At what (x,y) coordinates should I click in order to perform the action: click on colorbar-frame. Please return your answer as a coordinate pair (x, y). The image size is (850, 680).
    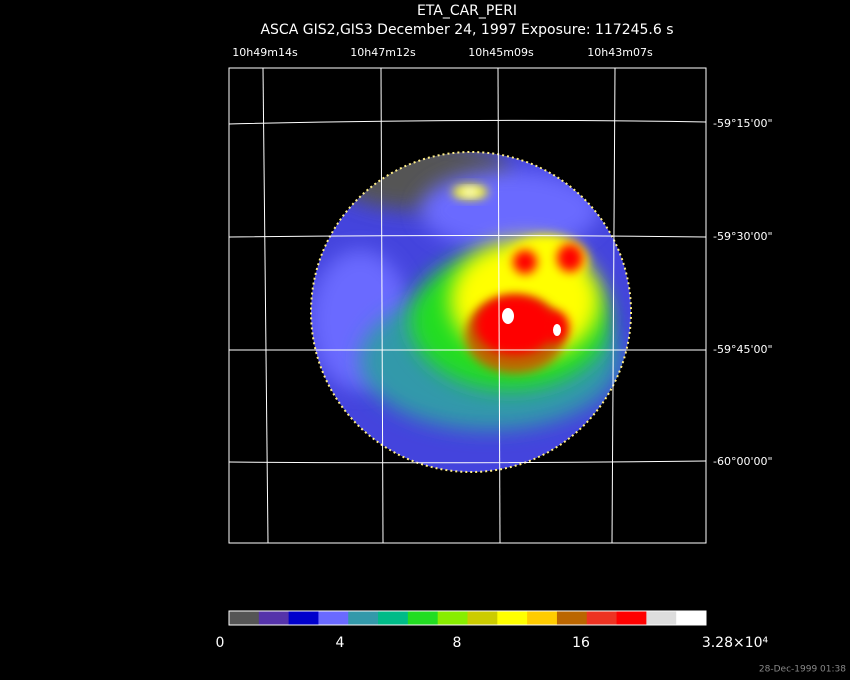
    Looking at the image, I should click on (467, 618).